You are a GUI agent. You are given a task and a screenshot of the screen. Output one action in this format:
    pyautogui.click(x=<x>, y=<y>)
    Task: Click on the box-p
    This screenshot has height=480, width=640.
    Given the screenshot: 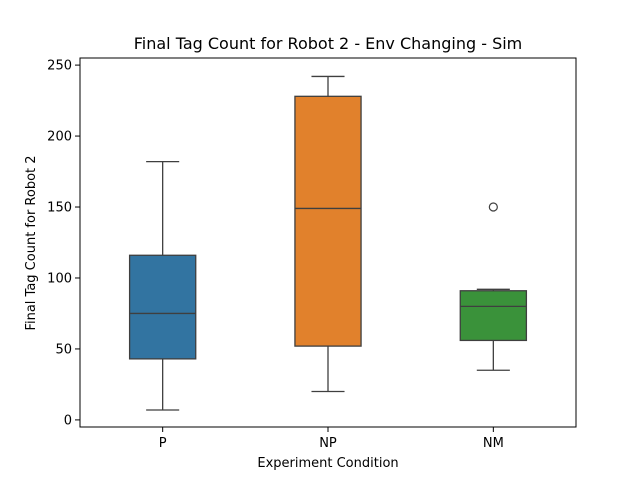 What is the action you would take?
    pyautogui.click(x=162, y=285)
    